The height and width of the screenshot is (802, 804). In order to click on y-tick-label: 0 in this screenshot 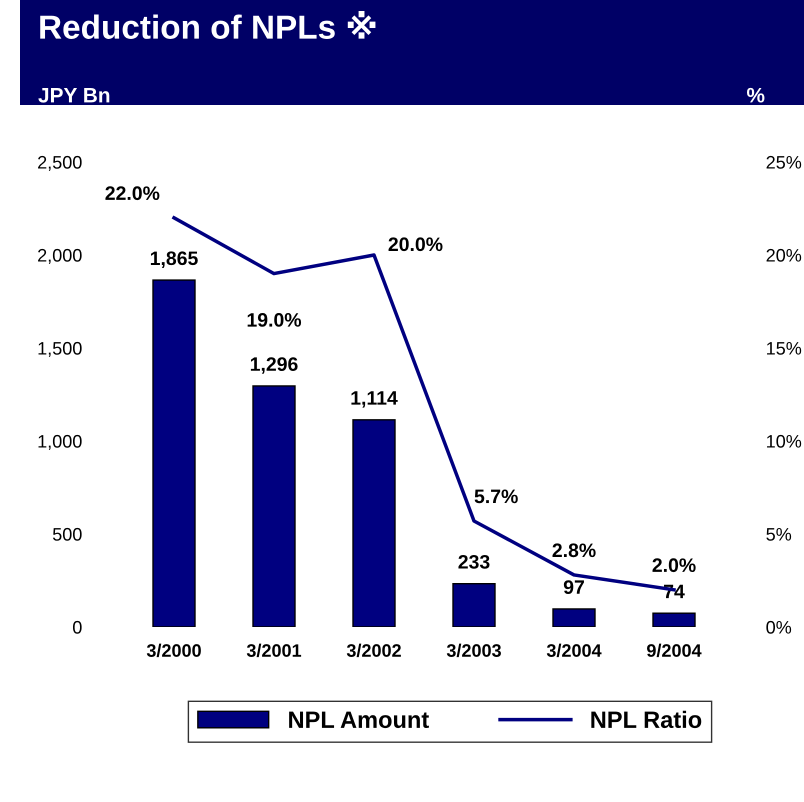, I will do `click(77, 627)`.